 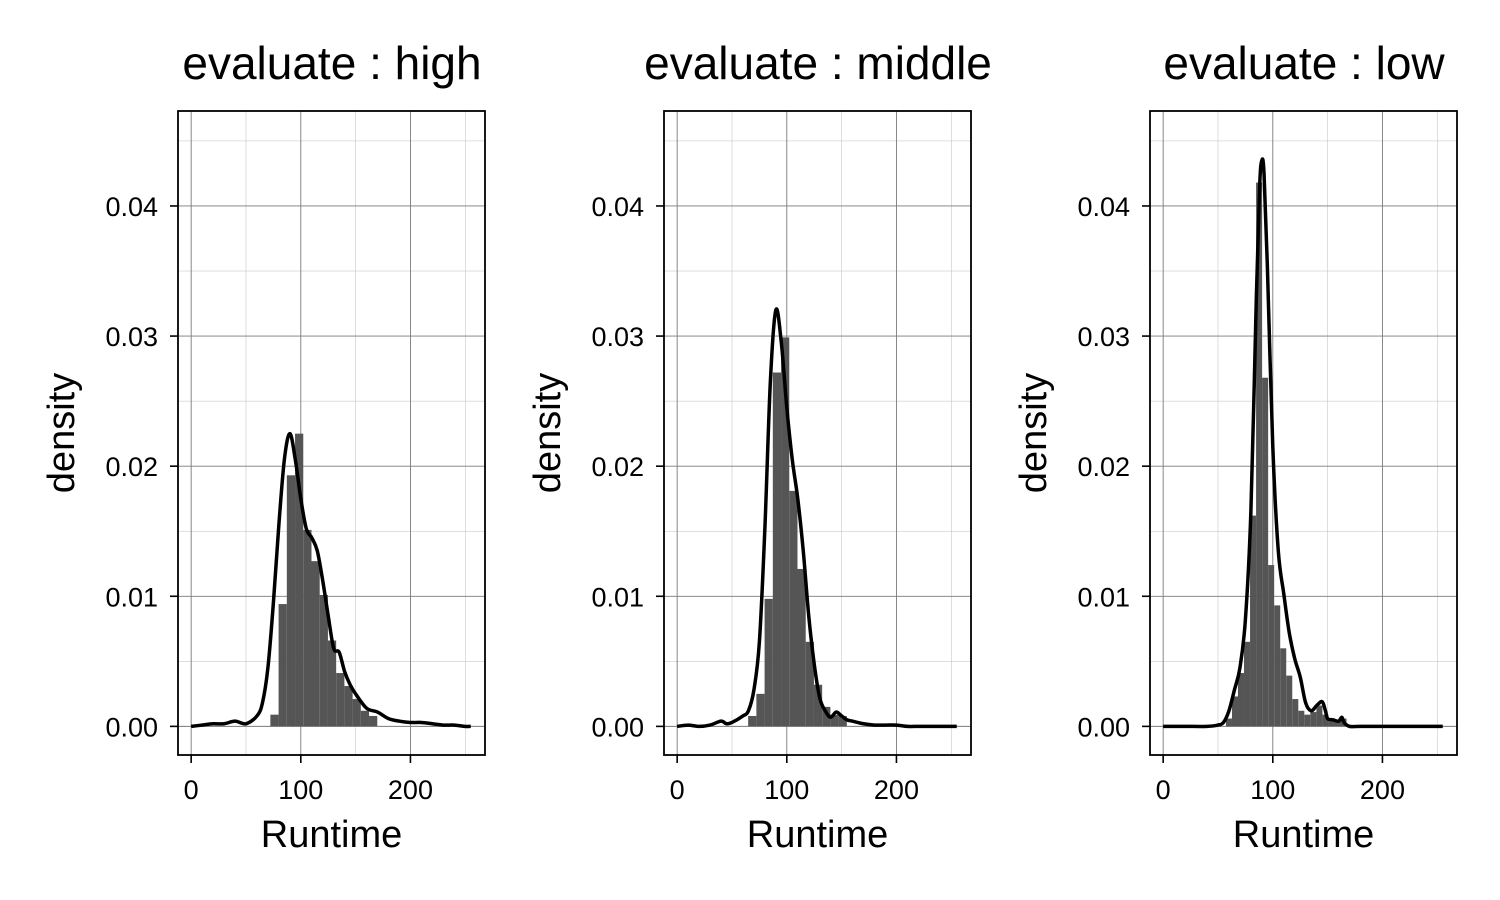 What do you see at coordinates (818, 63) in the screenshot?
I see `panel-title: evaluate : middle` at bounding box center [818, 63].